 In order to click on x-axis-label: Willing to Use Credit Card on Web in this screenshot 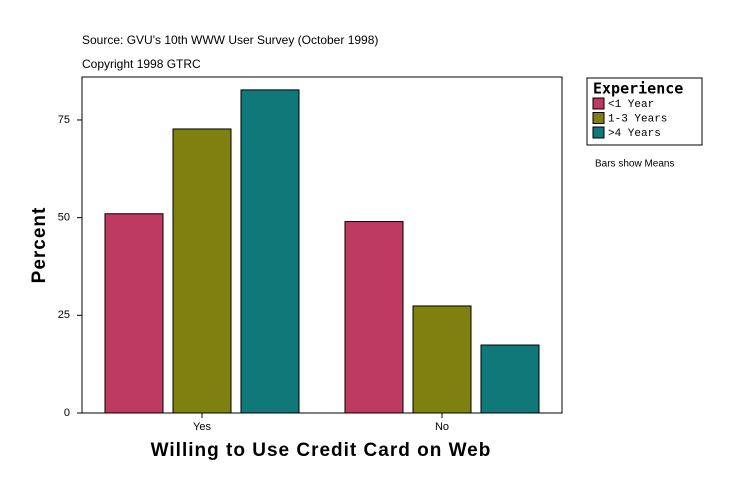, I will do `click(321, 450)`.